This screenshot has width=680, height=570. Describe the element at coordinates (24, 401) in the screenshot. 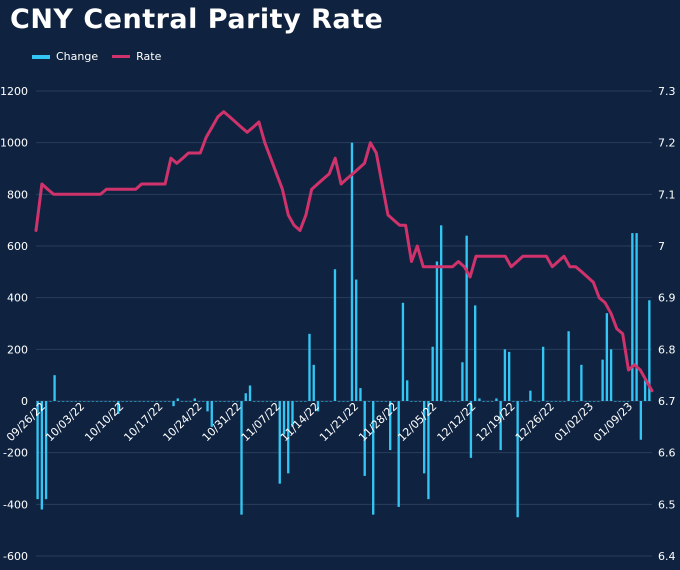

I see `y-left-tick-label: 0` at that location.